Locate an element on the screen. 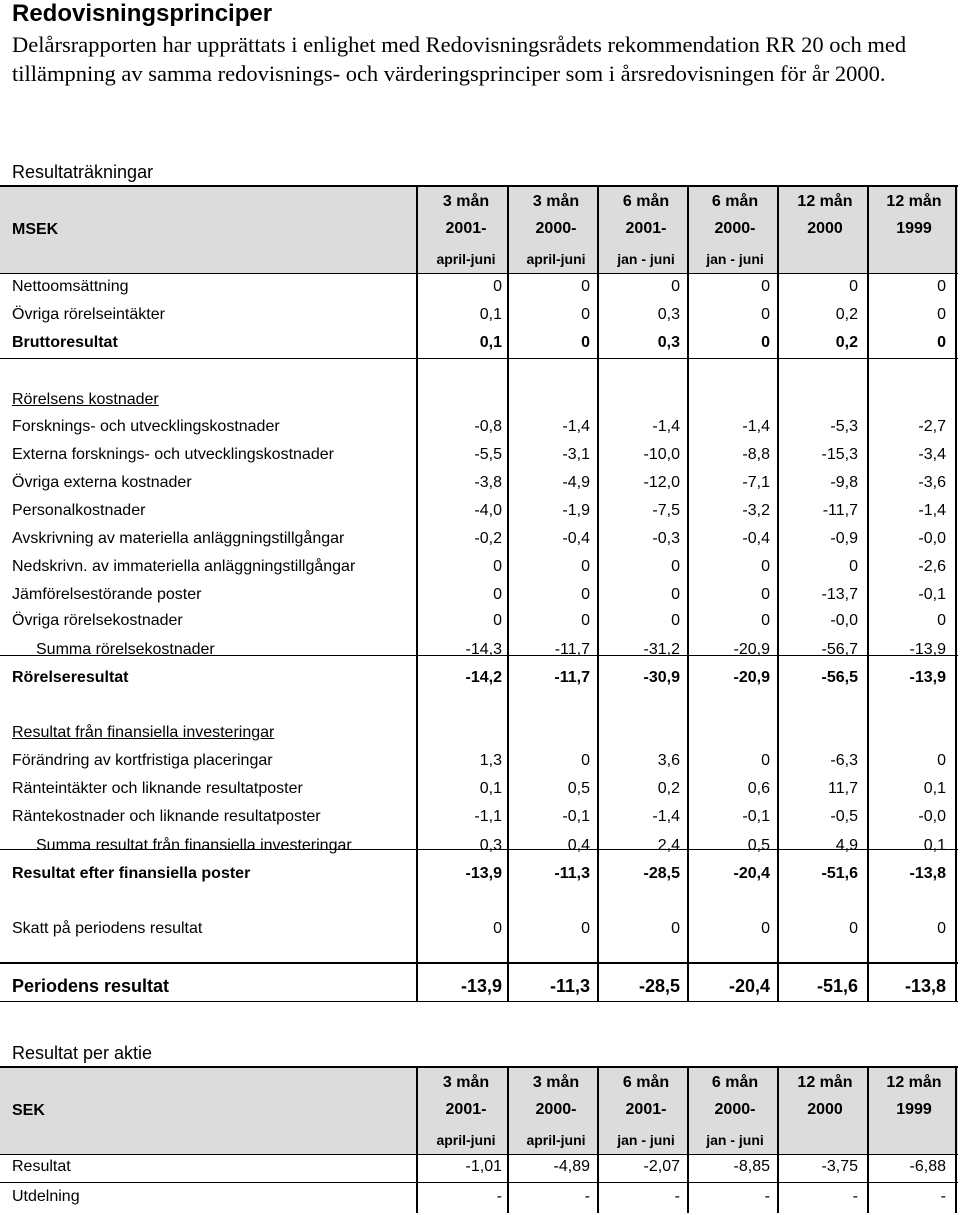 The width and height of the screenshot is (960, 1215). income-cell: -11,7 is located at coordinates (572, 677).